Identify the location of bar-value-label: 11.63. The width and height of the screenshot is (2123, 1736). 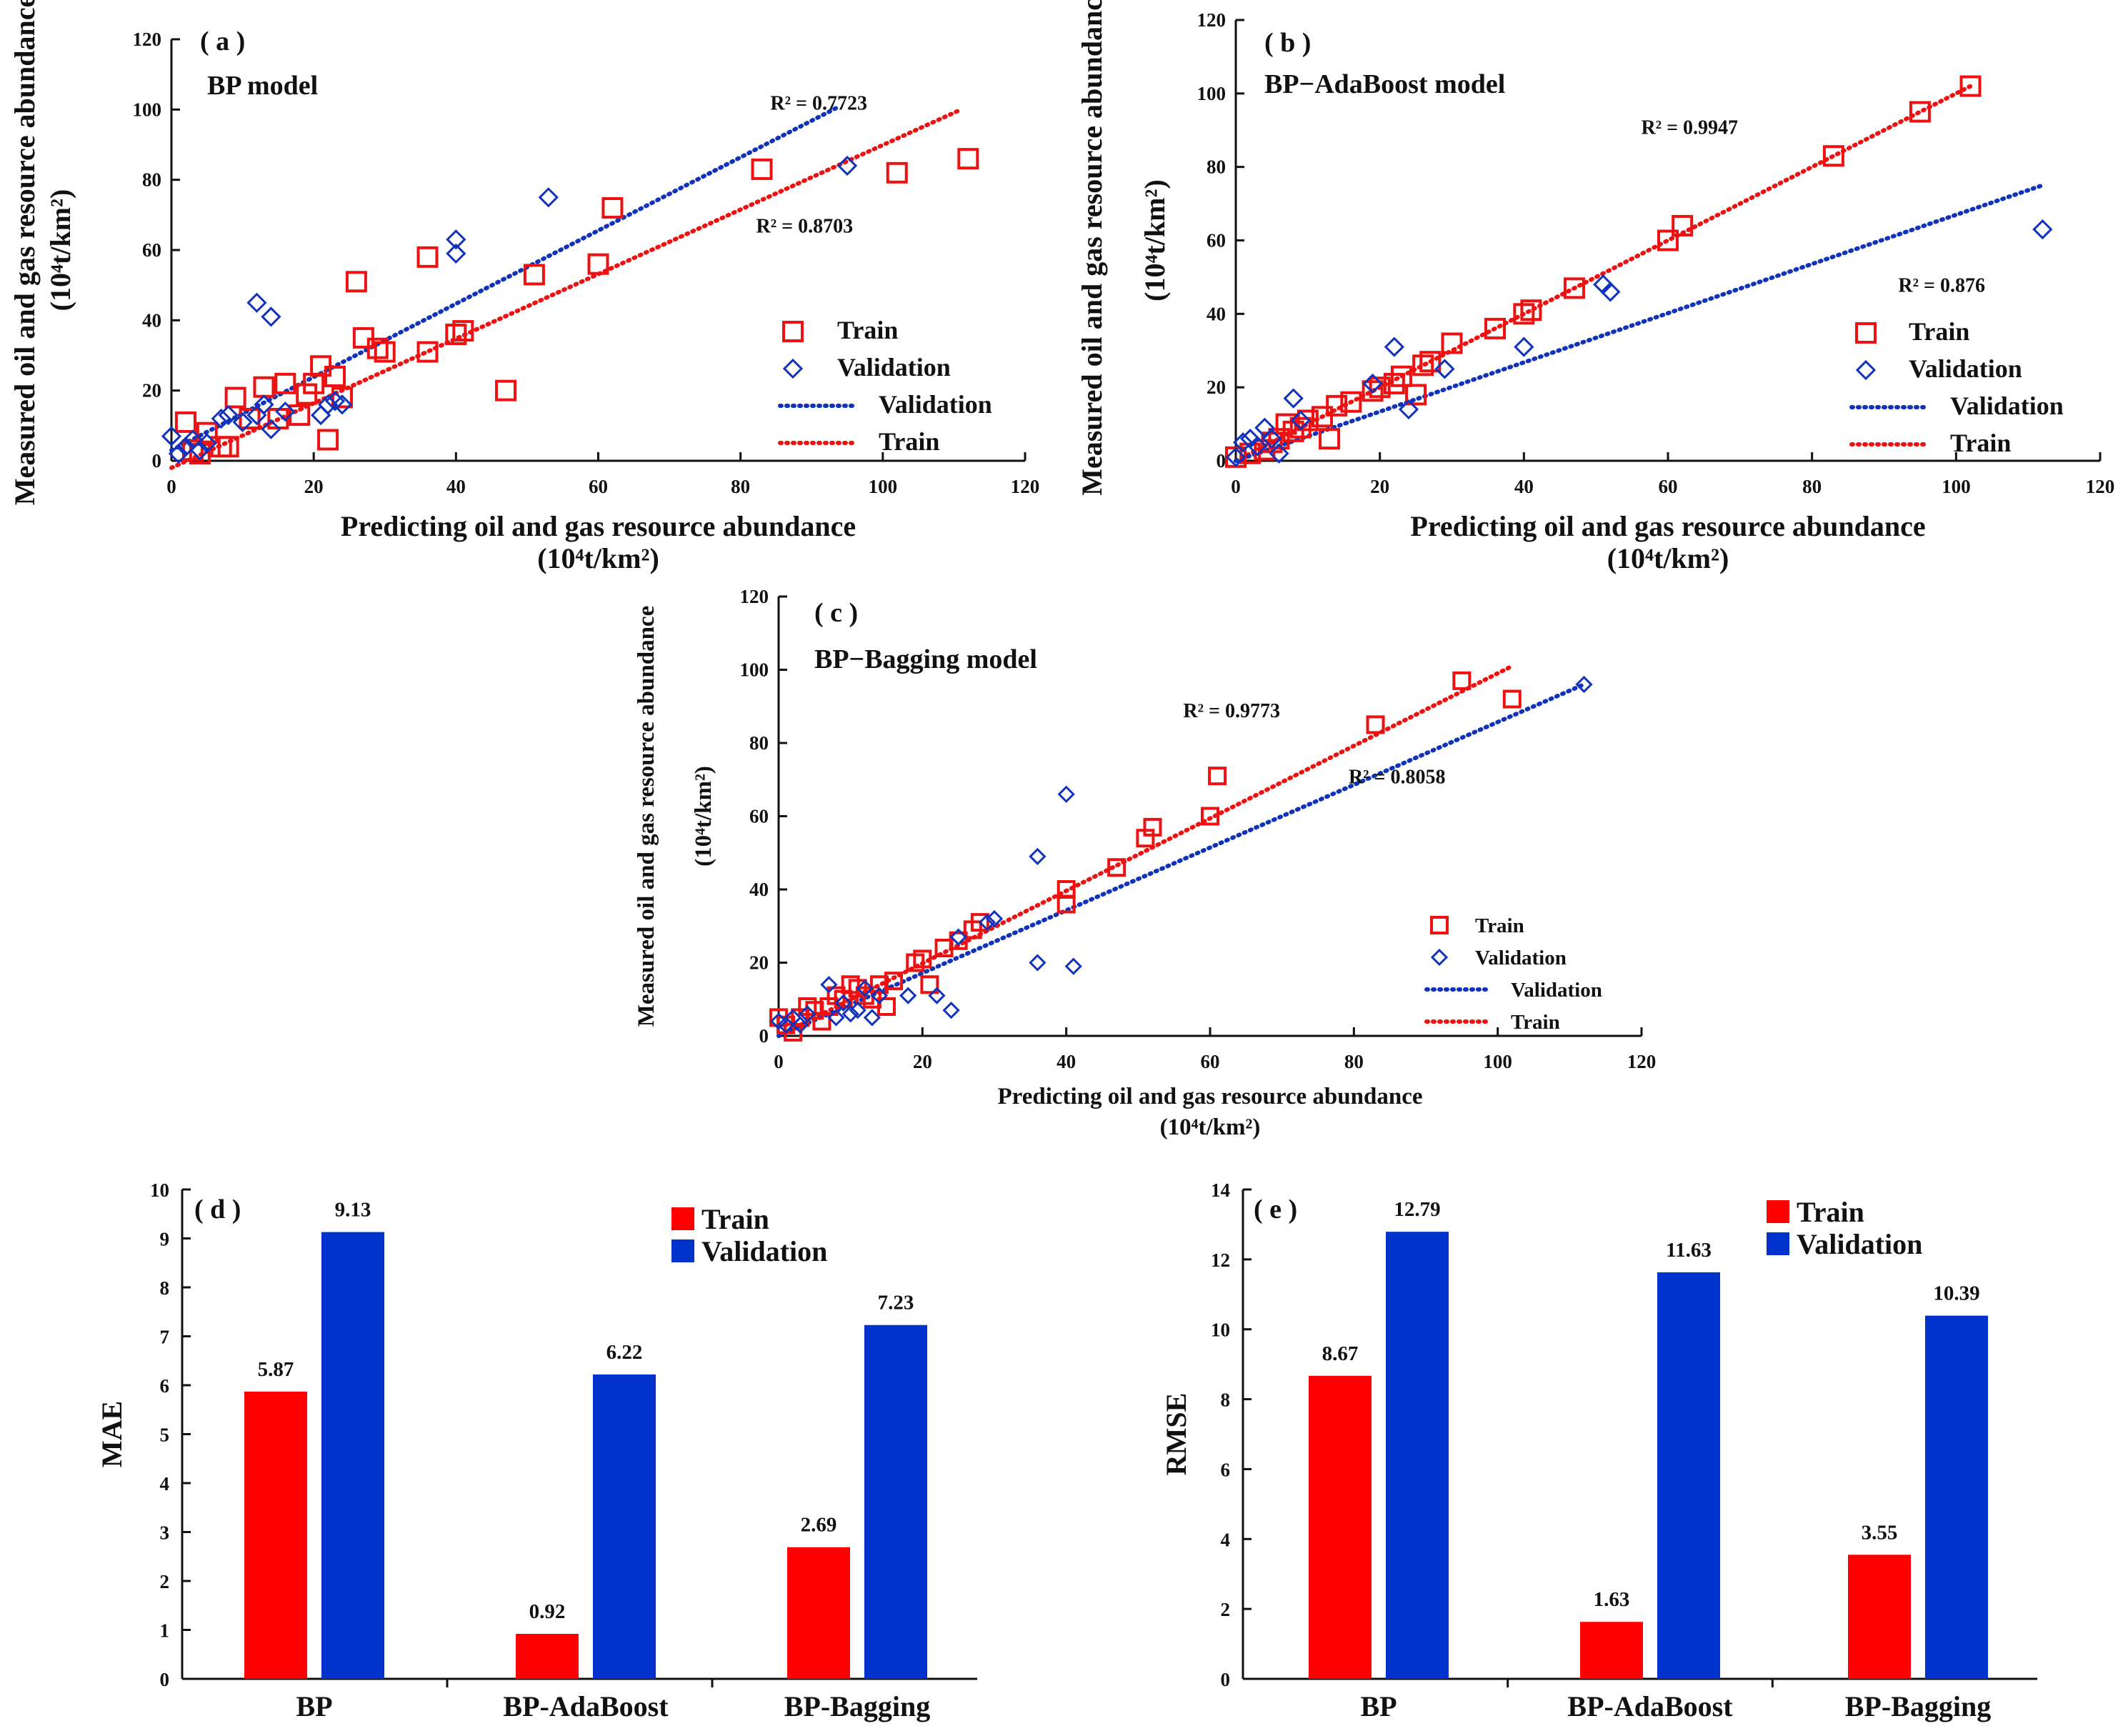
(1689, 1250).